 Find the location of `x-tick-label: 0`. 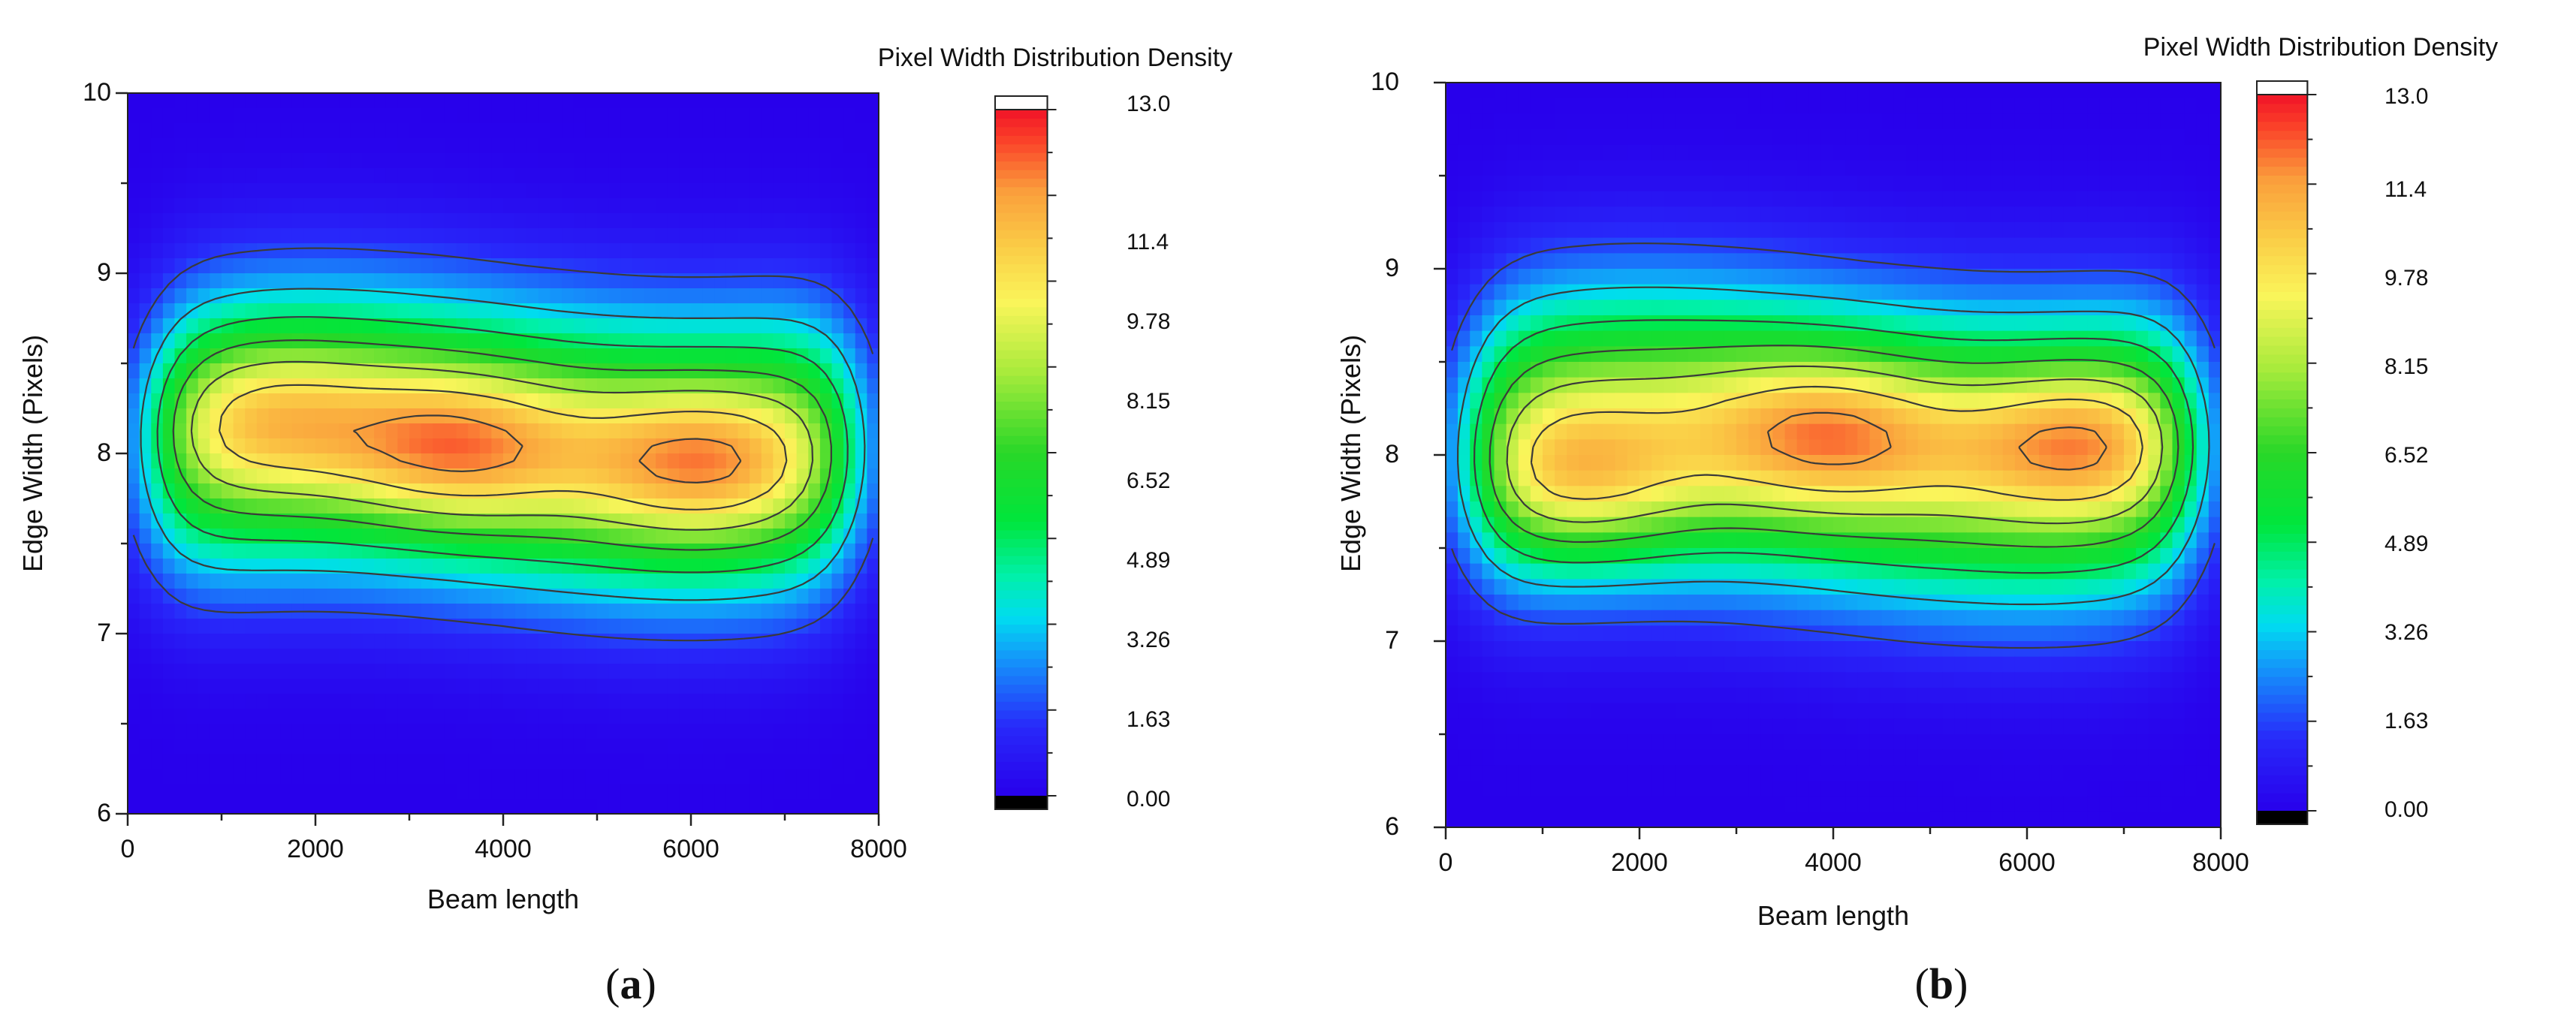

x-tick-label: 0 is located at coordinates (128, 849).